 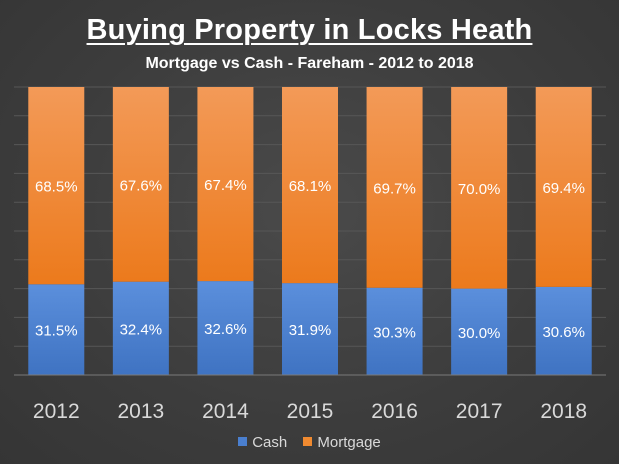 I want to click on x-tick-label-2012: 2012, so click(x=56, y=411).